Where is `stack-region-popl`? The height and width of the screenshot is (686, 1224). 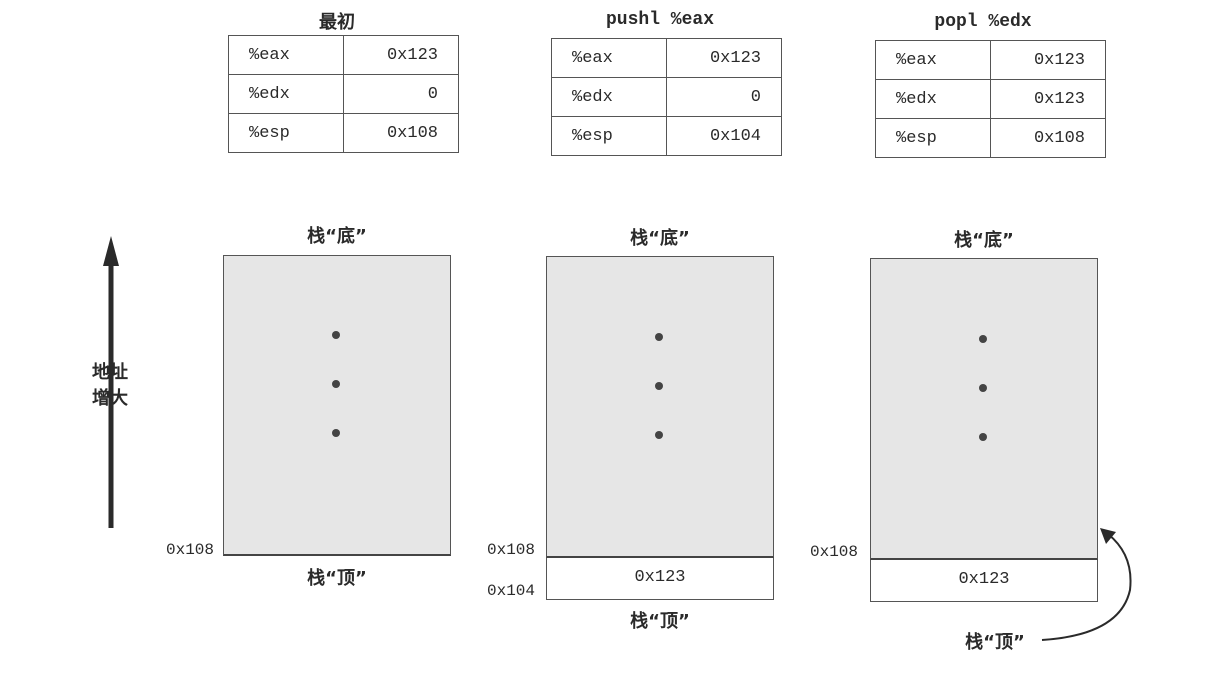
stack-region-popl is located at coordinates (984, 409).